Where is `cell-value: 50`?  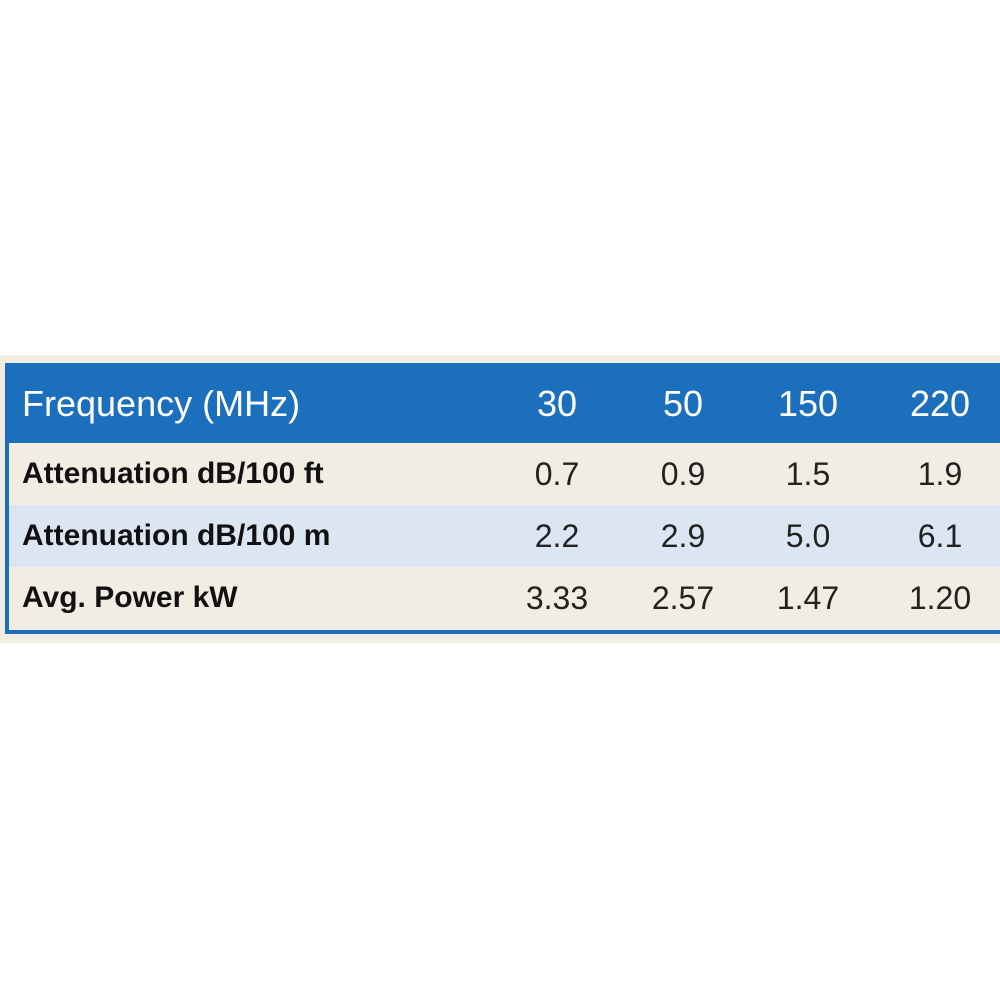
cell-value: 50 is located at coordinates (683, 403).